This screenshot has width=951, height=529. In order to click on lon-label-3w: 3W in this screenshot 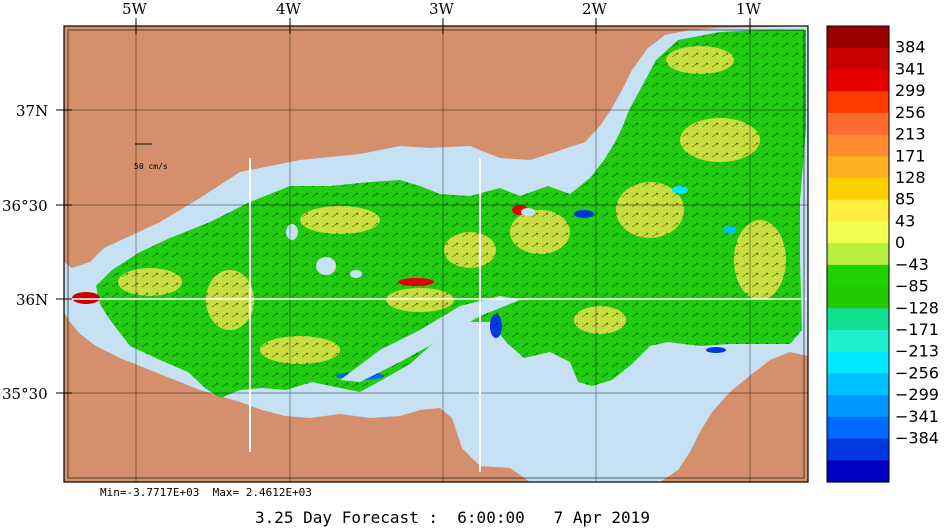, I will do `click(442, 9)`.